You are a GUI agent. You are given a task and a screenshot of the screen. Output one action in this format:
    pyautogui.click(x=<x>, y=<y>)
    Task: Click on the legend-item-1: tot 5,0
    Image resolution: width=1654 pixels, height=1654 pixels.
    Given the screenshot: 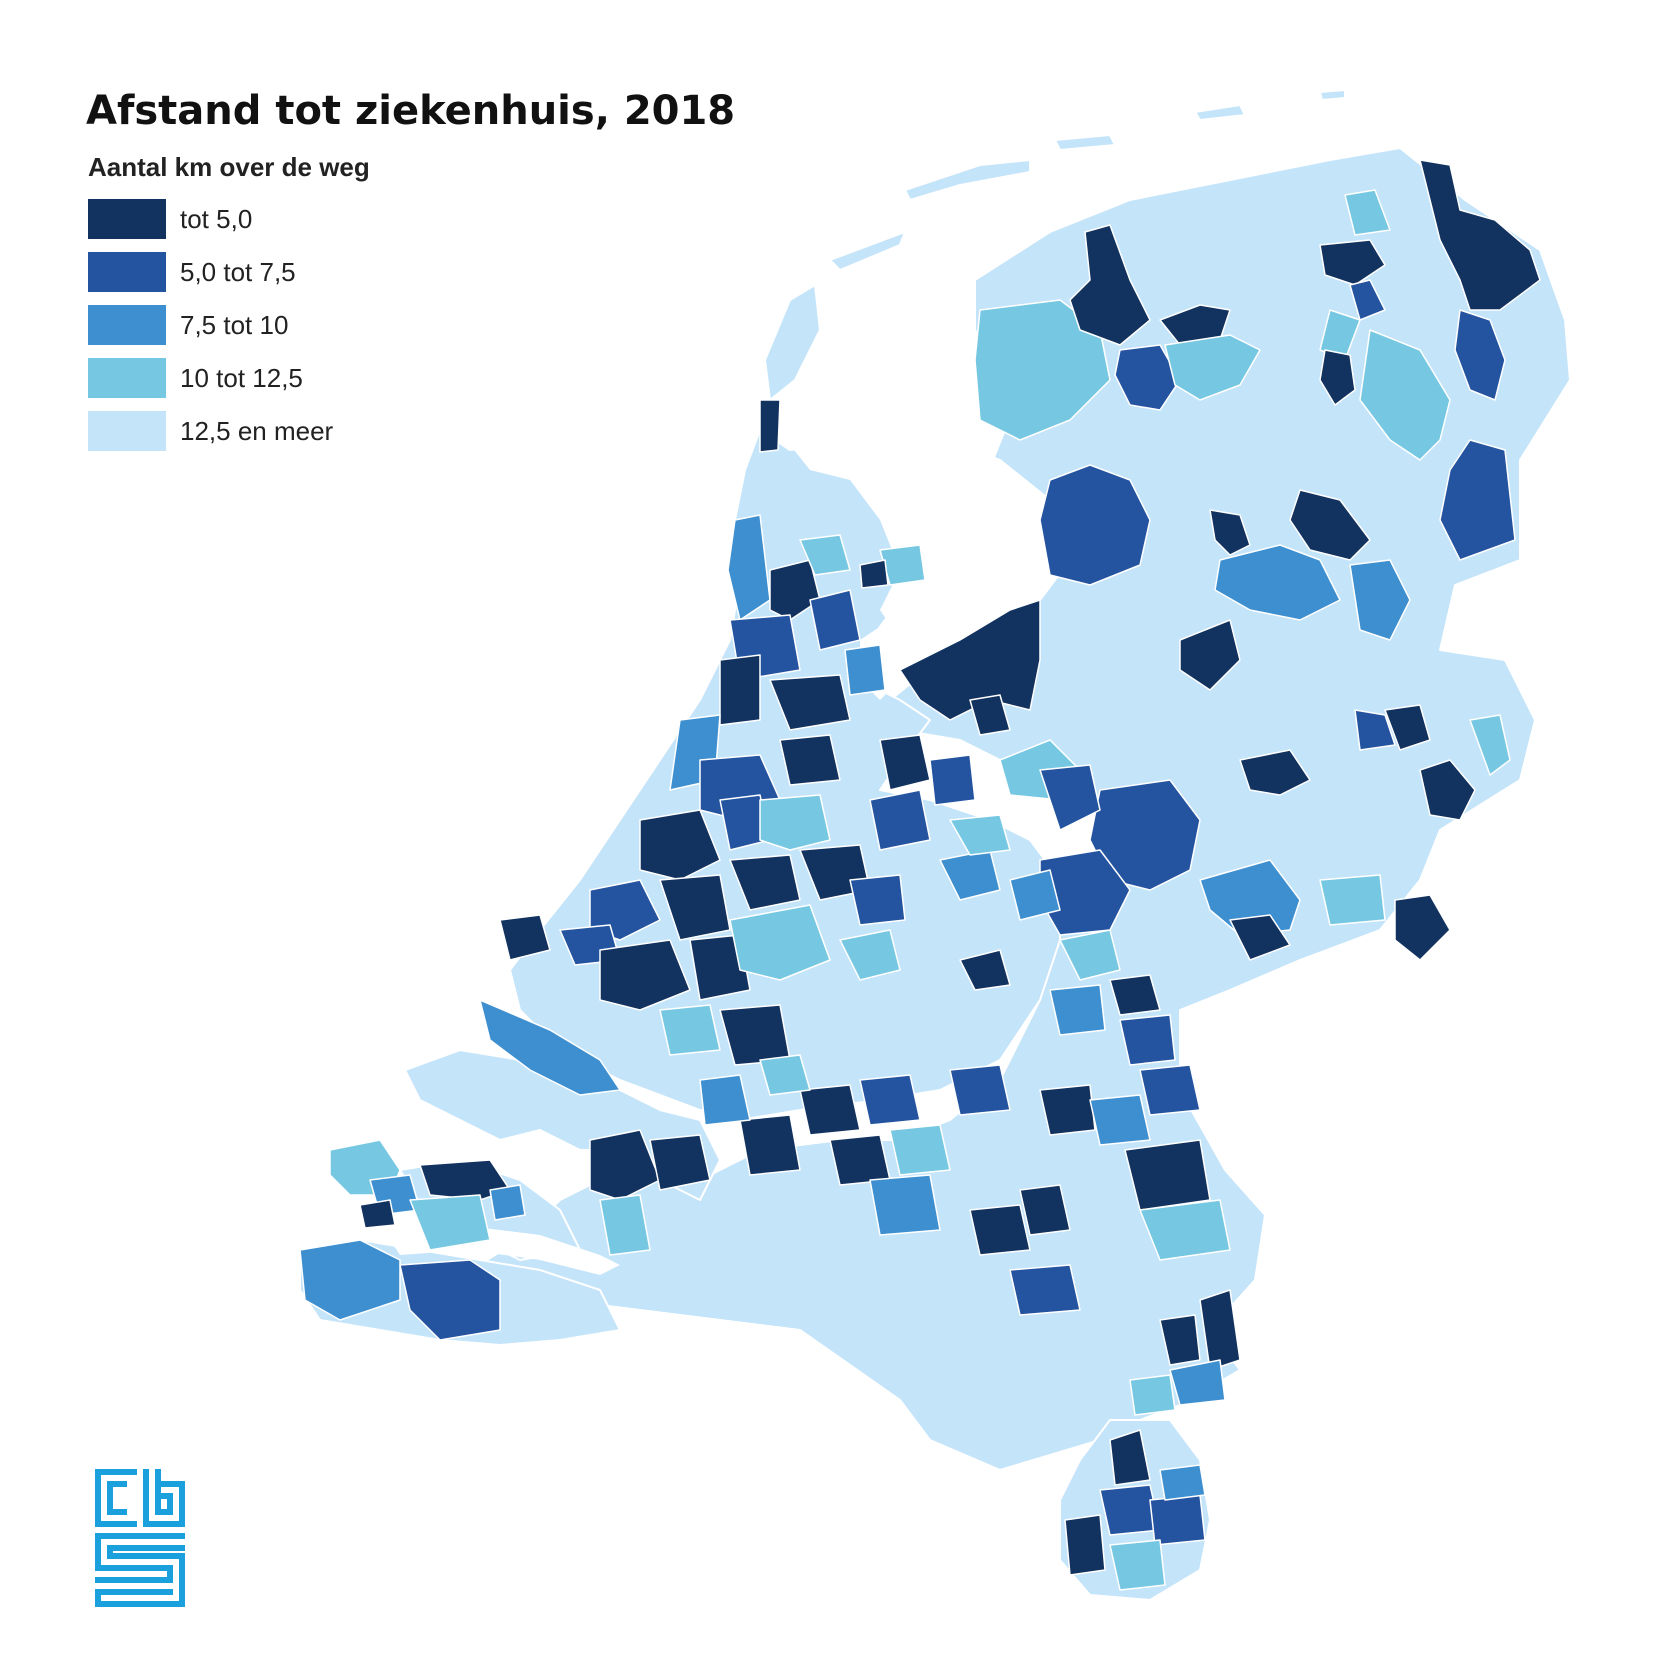 What is the action you would take?
    pyautogui.click(x=210, y=219)
    